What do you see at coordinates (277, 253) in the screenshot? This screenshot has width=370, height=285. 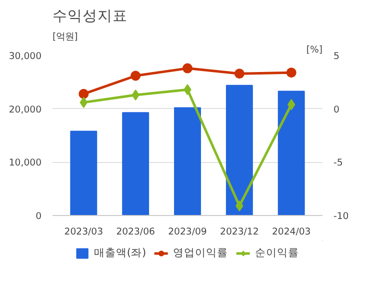 I see `legend-label: 순이익률` at bounding box center [277, 253].